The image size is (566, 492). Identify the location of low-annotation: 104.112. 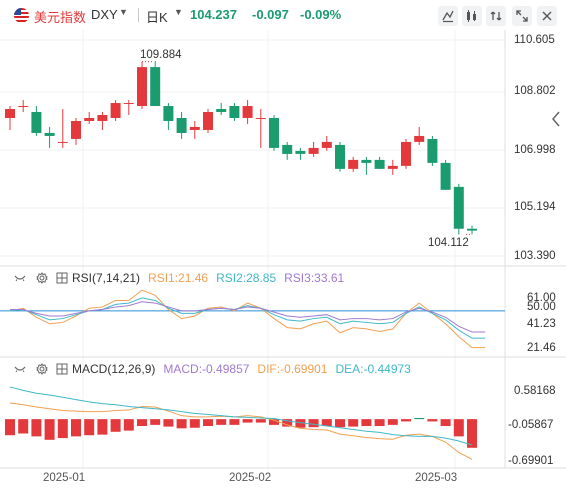
(448, 243).